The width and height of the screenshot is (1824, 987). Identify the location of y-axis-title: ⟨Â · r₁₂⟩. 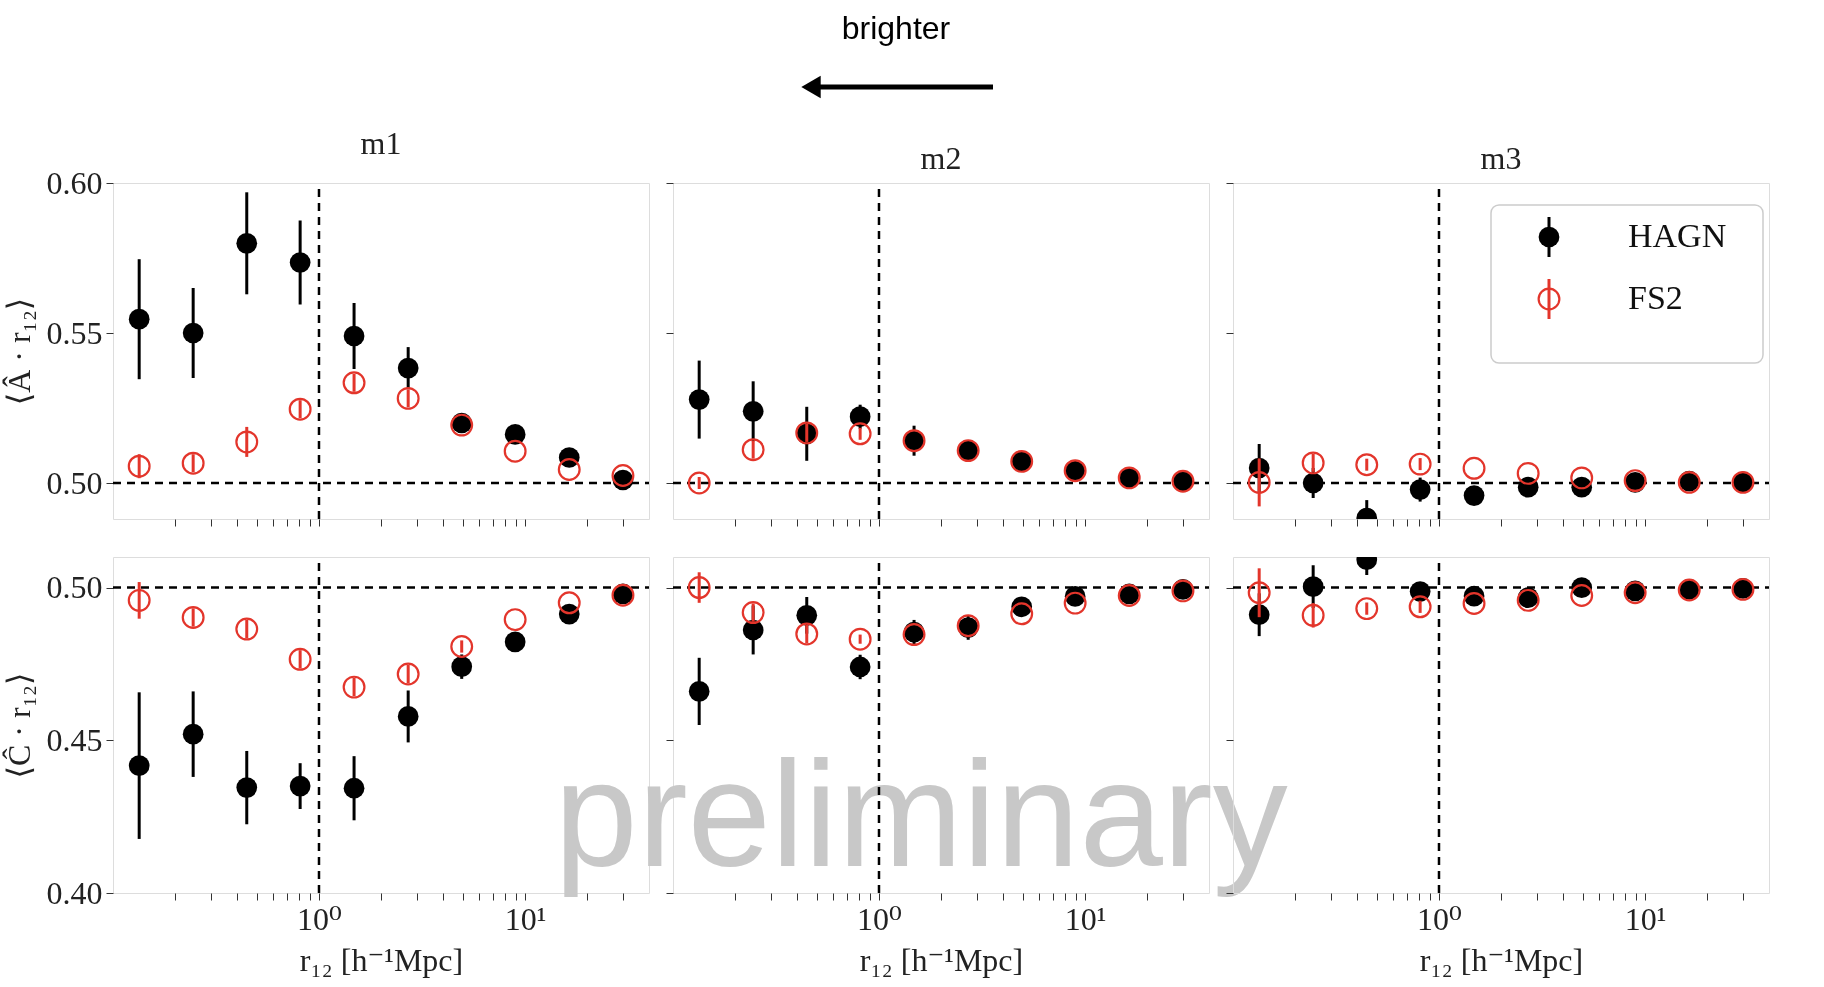
(18, 351).